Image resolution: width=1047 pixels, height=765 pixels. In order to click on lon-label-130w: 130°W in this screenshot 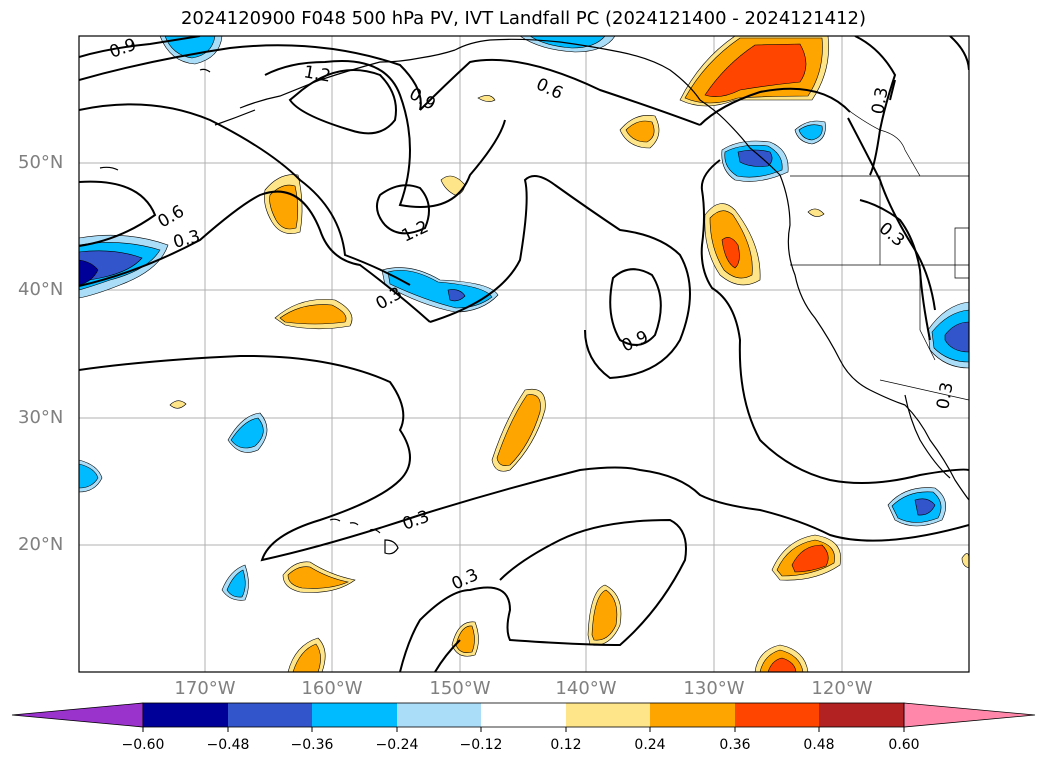, I will do `click(714, 688)`.